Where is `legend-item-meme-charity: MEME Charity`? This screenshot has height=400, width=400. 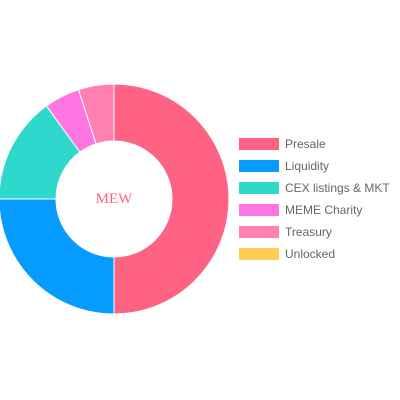
legend-item-meme-charity: MEME Charity is located at coordinates (319, 210).